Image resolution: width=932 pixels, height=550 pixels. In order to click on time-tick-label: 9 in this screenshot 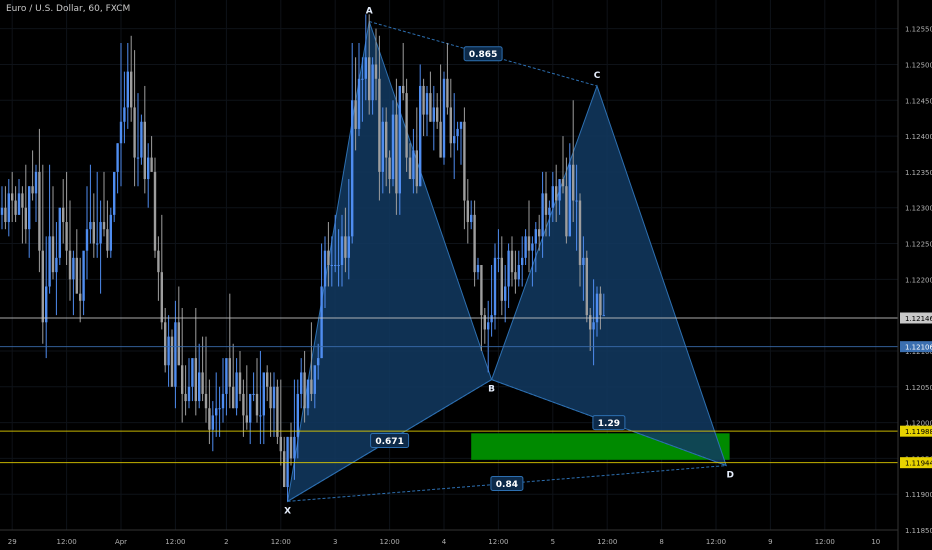, I will do `click(770, 542)`.